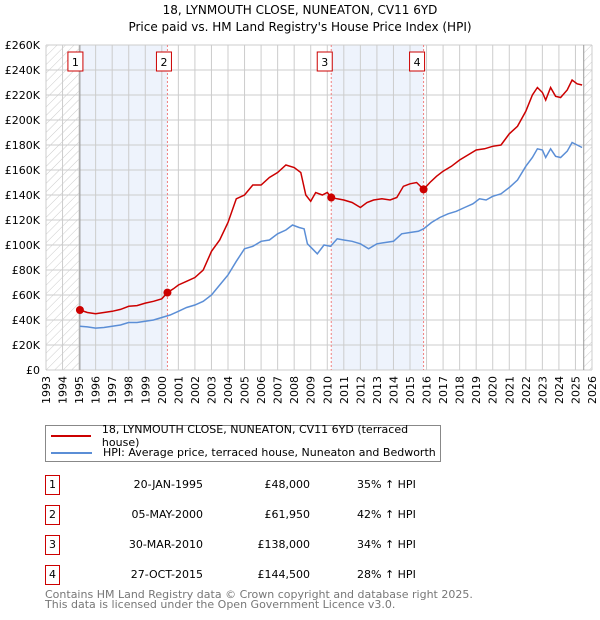 This screenshot has height=620, width=600. I want to click on sale-number: 3, so click(52, 545).